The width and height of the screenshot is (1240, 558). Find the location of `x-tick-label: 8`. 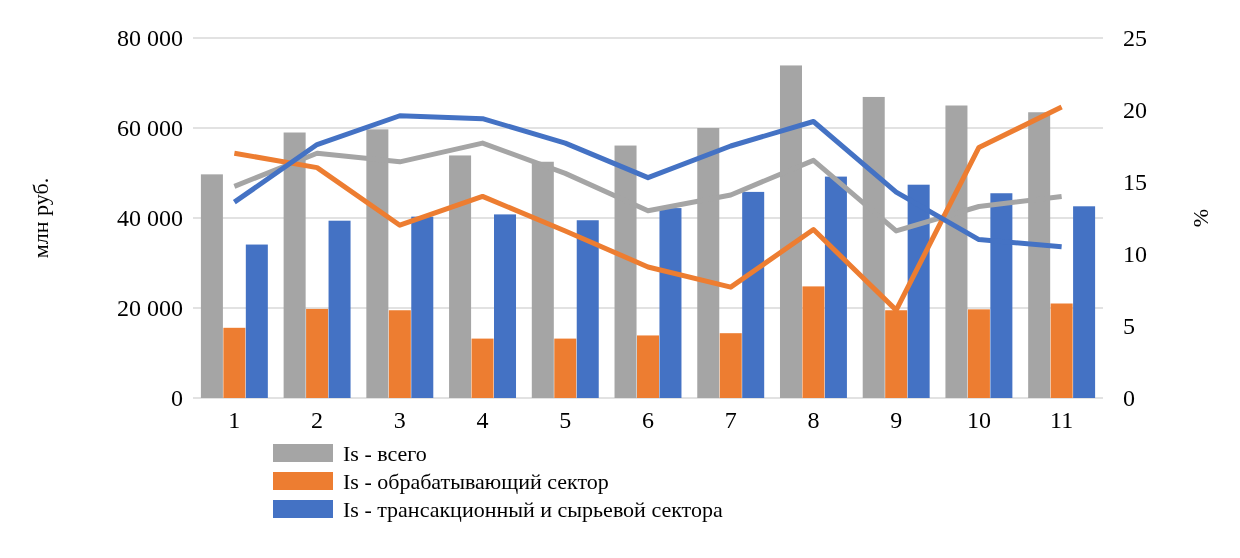

x-tick-label: 8 is located at coordinates (813, 420).